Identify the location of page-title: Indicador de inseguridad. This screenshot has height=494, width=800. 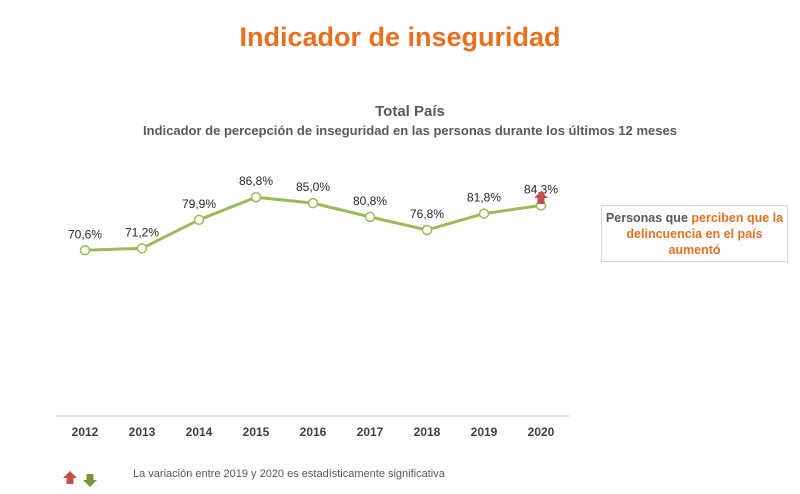
(400, 37).